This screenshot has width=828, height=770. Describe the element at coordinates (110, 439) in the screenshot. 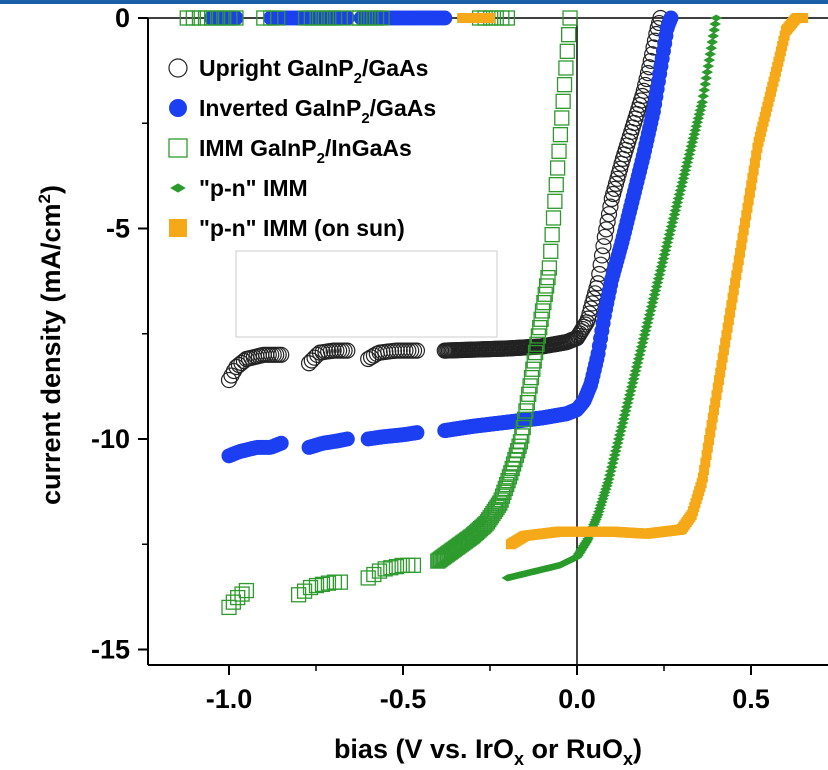

I see `y-tick-label: -10` at that location.